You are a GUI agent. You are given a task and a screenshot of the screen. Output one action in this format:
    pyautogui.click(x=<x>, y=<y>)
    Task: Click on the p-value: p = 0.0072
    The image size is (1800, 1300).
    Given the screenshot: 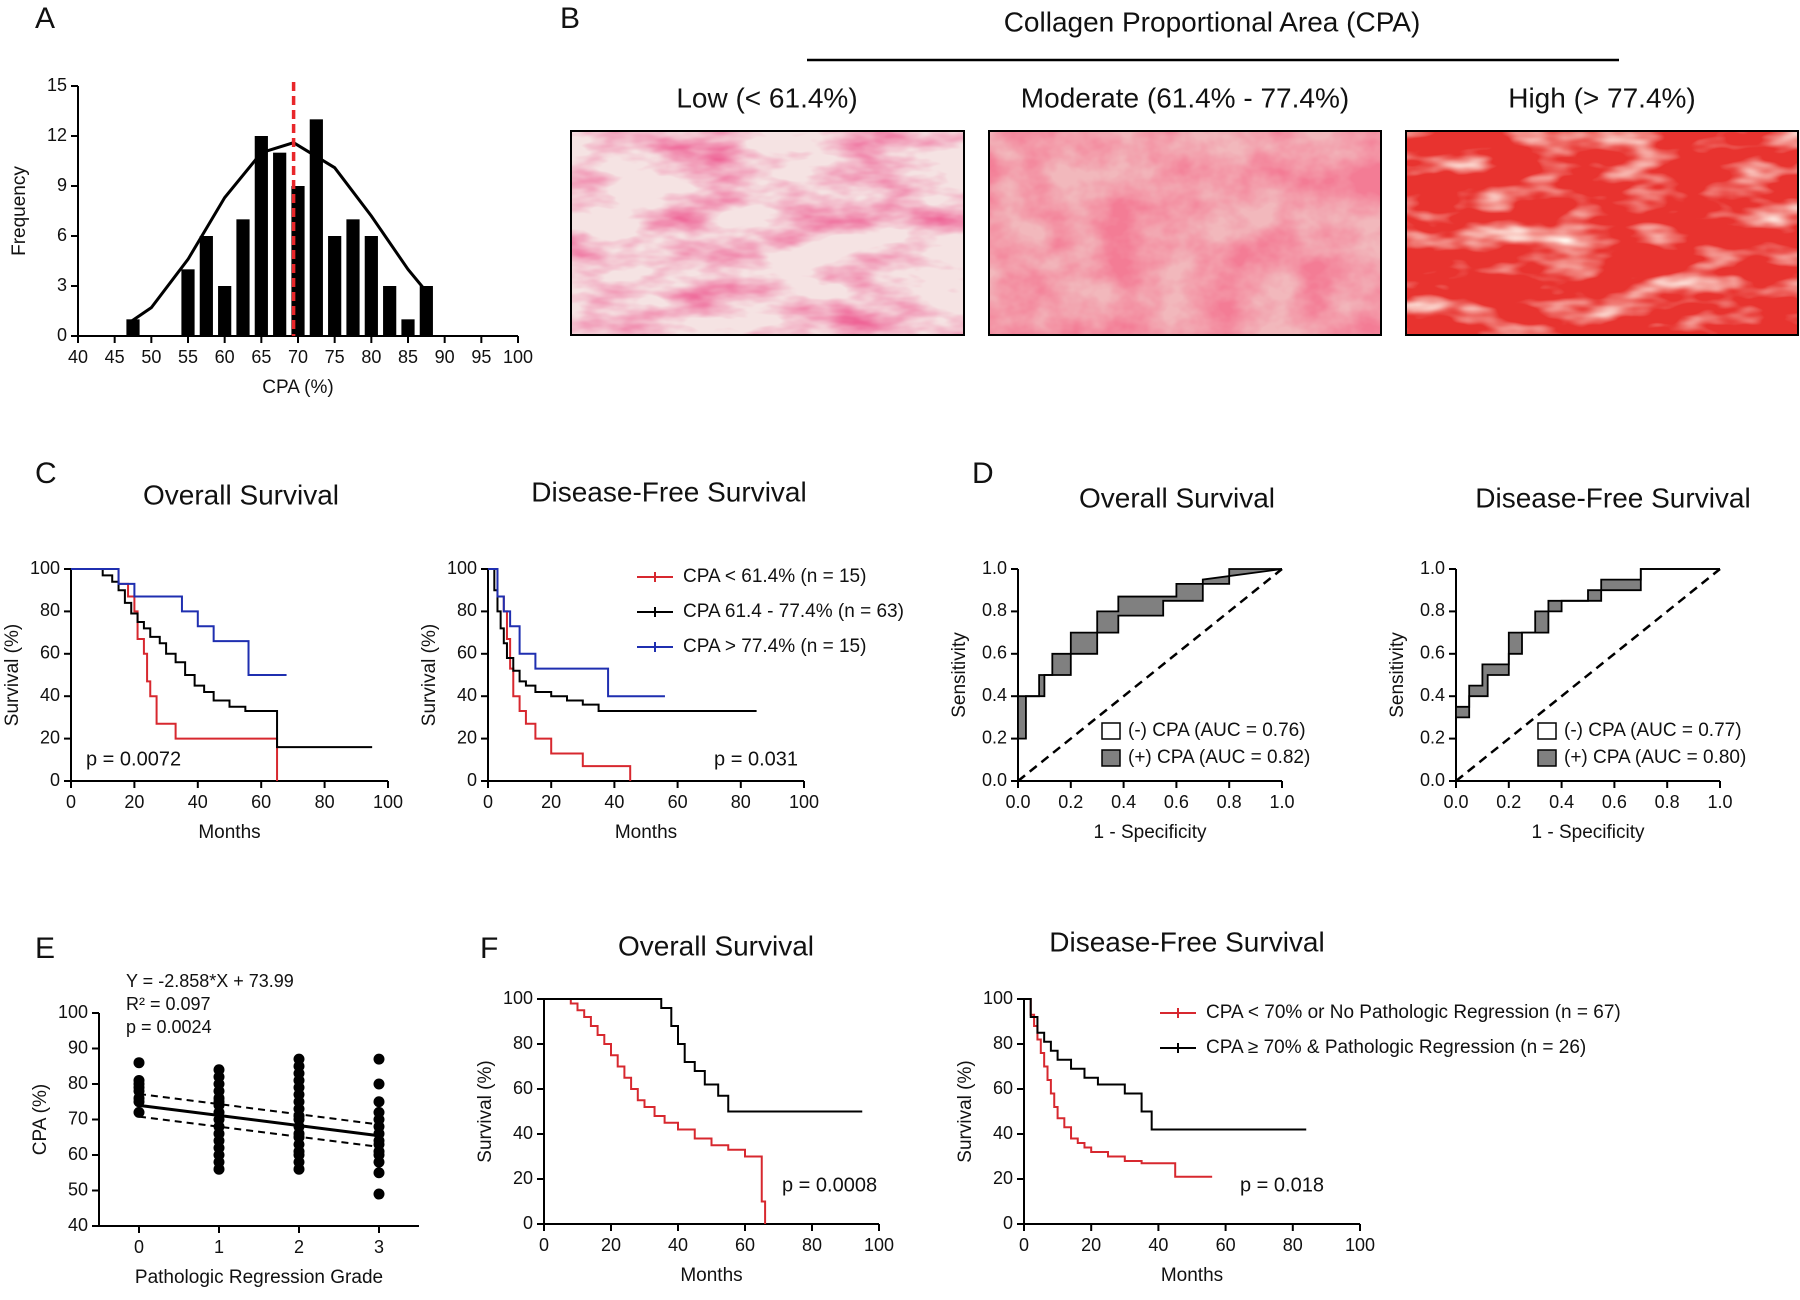 What is the action you would take?
    pyautogui.click(x=133, y=759)
    